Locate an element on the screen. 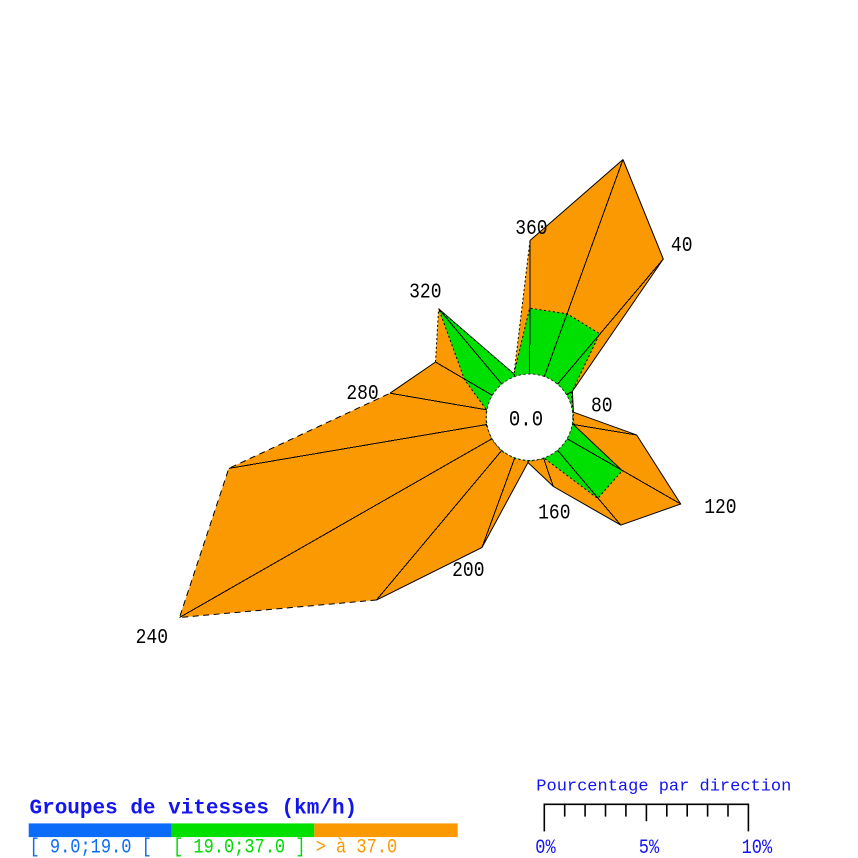 The height and width of the screenshot is (858, 858). svg-text: 360 is located at coordinates (531, 229).